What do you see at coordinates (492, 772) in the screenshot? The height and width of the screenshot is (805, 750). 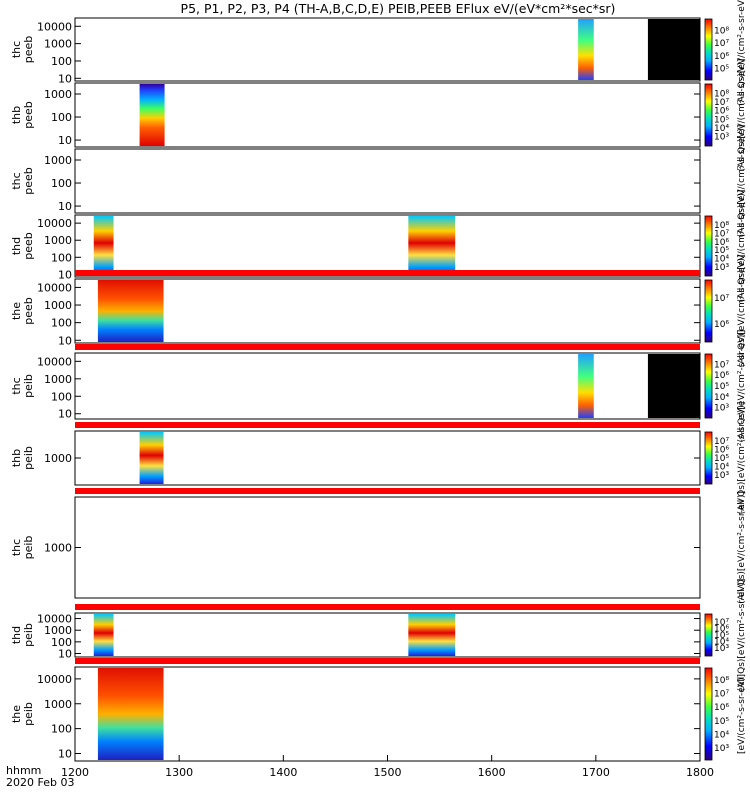 I see `x-tick-label: 1600` at bounding box center [492, 772].